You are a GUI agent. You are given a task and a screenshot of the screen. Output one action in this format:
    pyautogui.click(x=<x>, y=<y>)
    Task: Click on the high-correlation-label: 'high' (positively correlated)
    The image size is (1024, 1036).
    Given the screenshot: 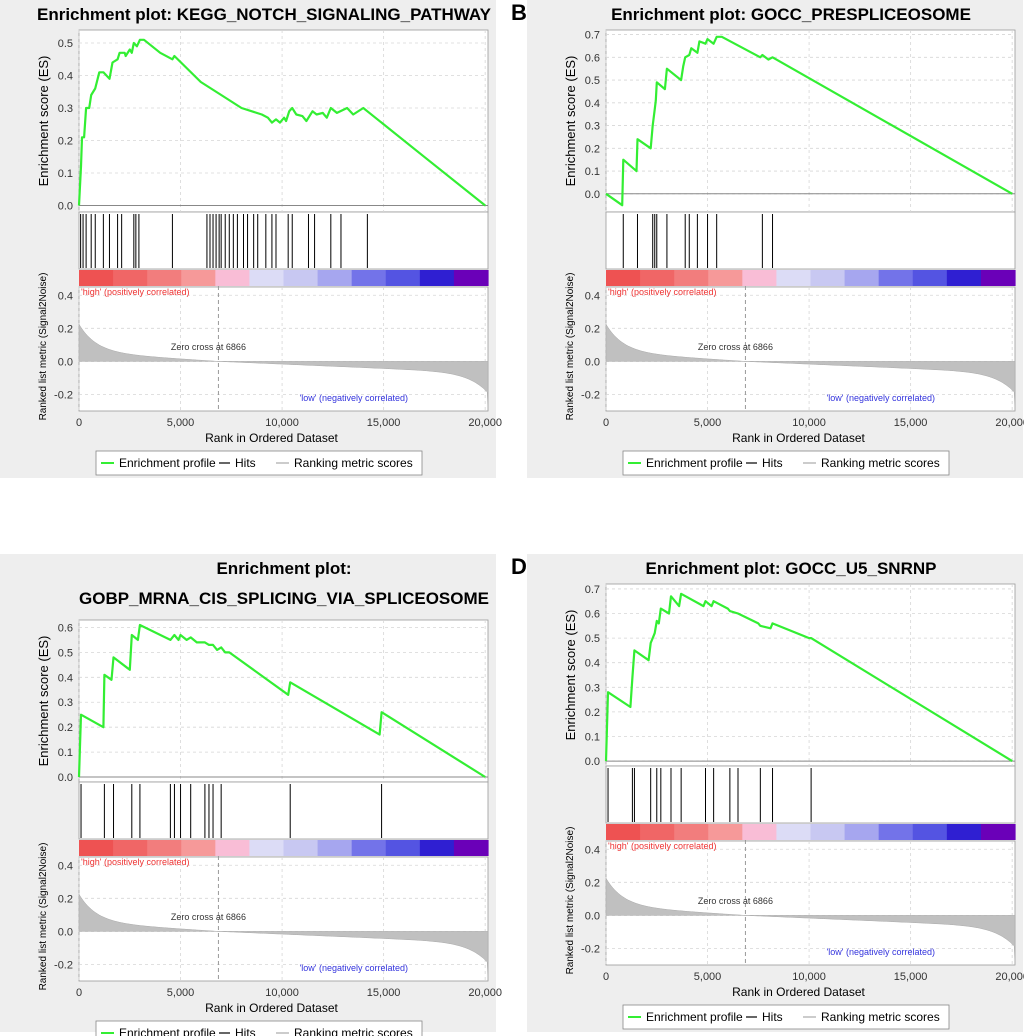 What is the action you would take?
    pyautogui.click(x=135, y=292)
    